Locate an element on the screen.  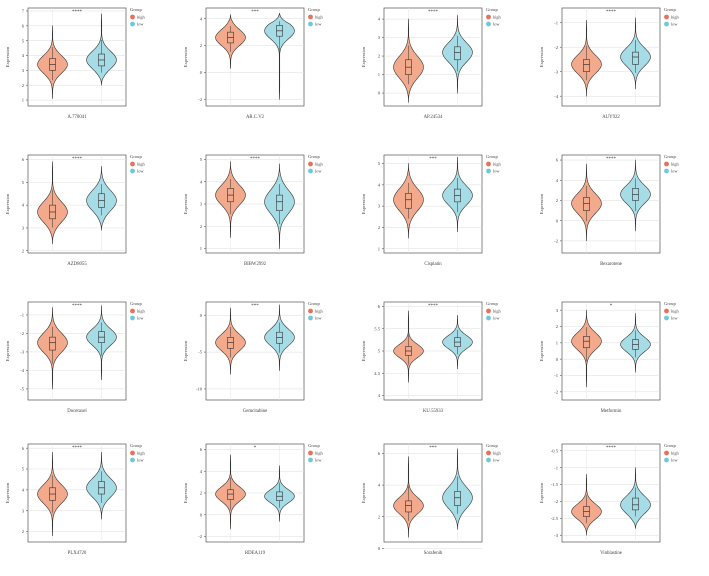
violin-panel-rdea119: -2 0 2 4 6 Expression * RDEA119 Group high low is located at coordinates (264, 506).